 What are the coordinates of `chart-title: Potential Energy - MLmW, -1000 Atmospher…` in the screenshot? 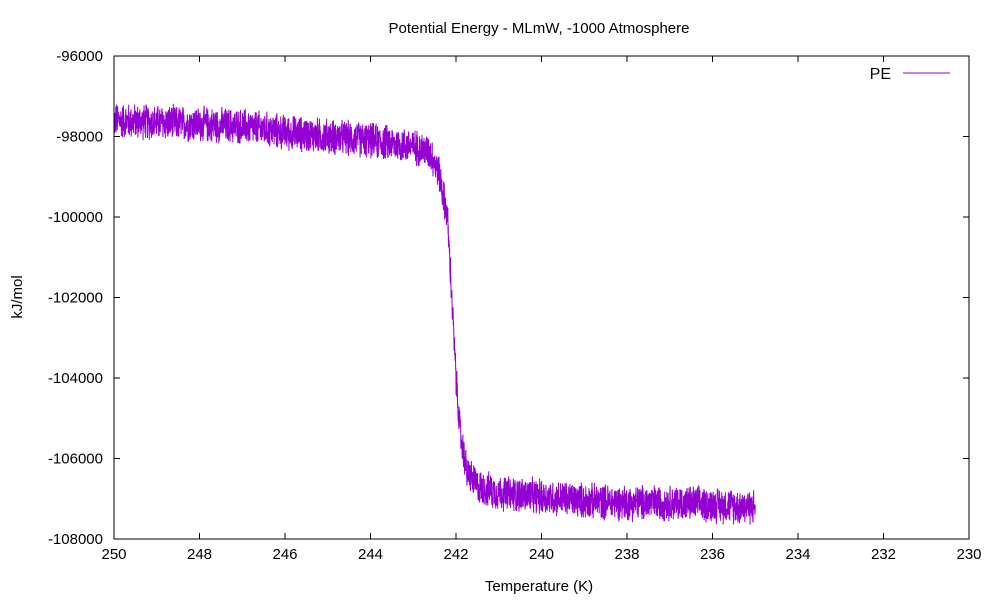 It's located at (539, 28).